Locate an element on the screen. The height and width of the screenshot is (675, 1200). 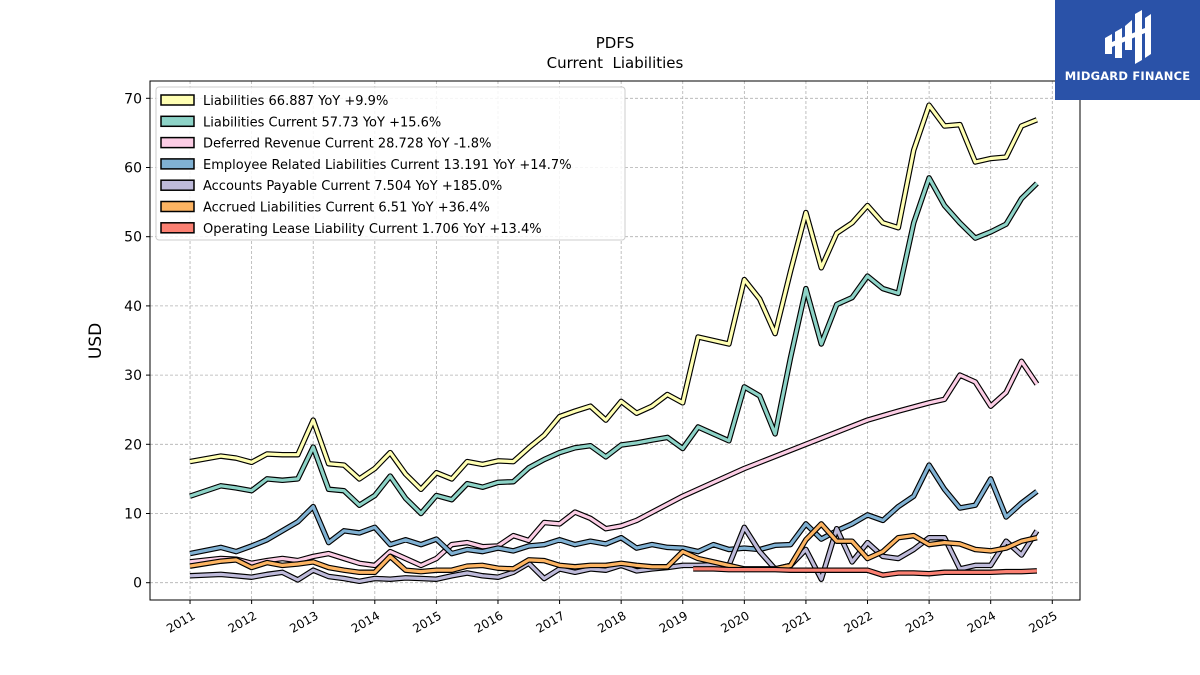
y-tick-label: 40 is located at coordinates (133, 307).